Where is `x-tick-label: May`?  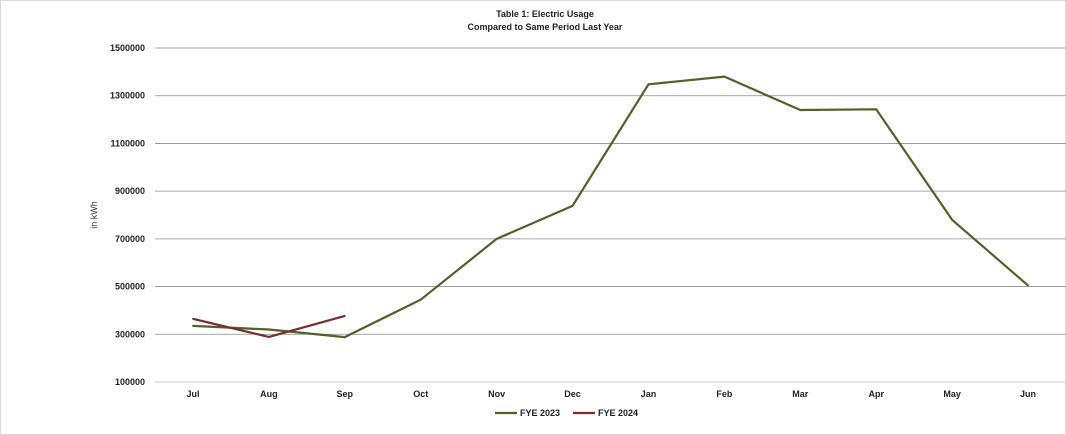 x-tick-label: May is located at coordinates (952, 394).